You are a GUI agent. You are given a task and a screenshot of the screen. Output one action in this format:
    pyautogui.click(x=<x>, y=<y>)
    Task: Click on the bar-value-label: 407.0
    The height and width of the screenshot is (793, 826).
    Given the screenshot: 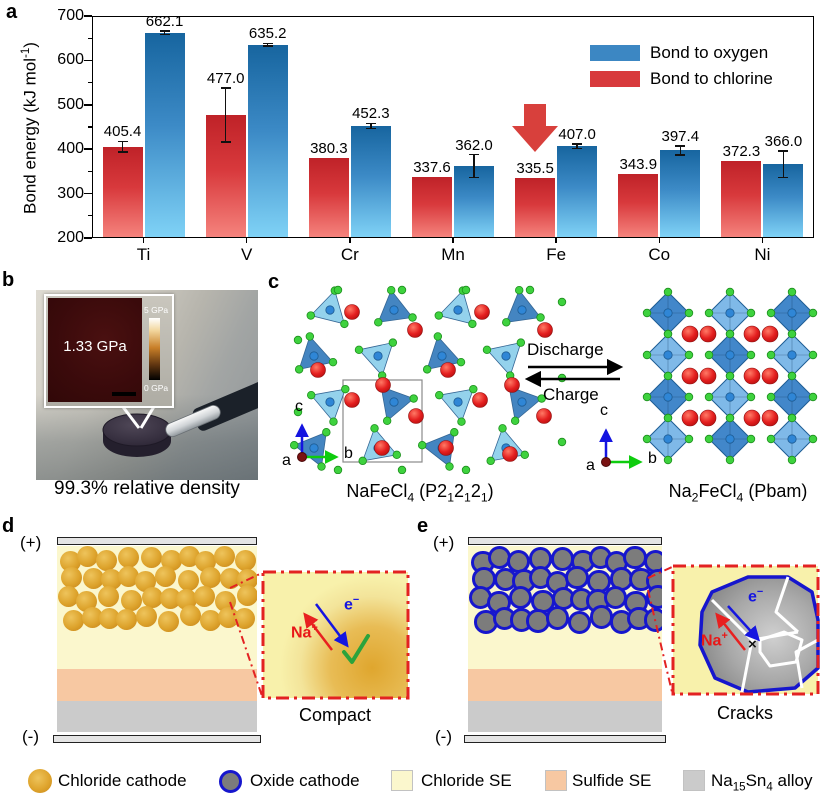 What is the action you would take?
    pyautogui.click(x=577, y=134)
    